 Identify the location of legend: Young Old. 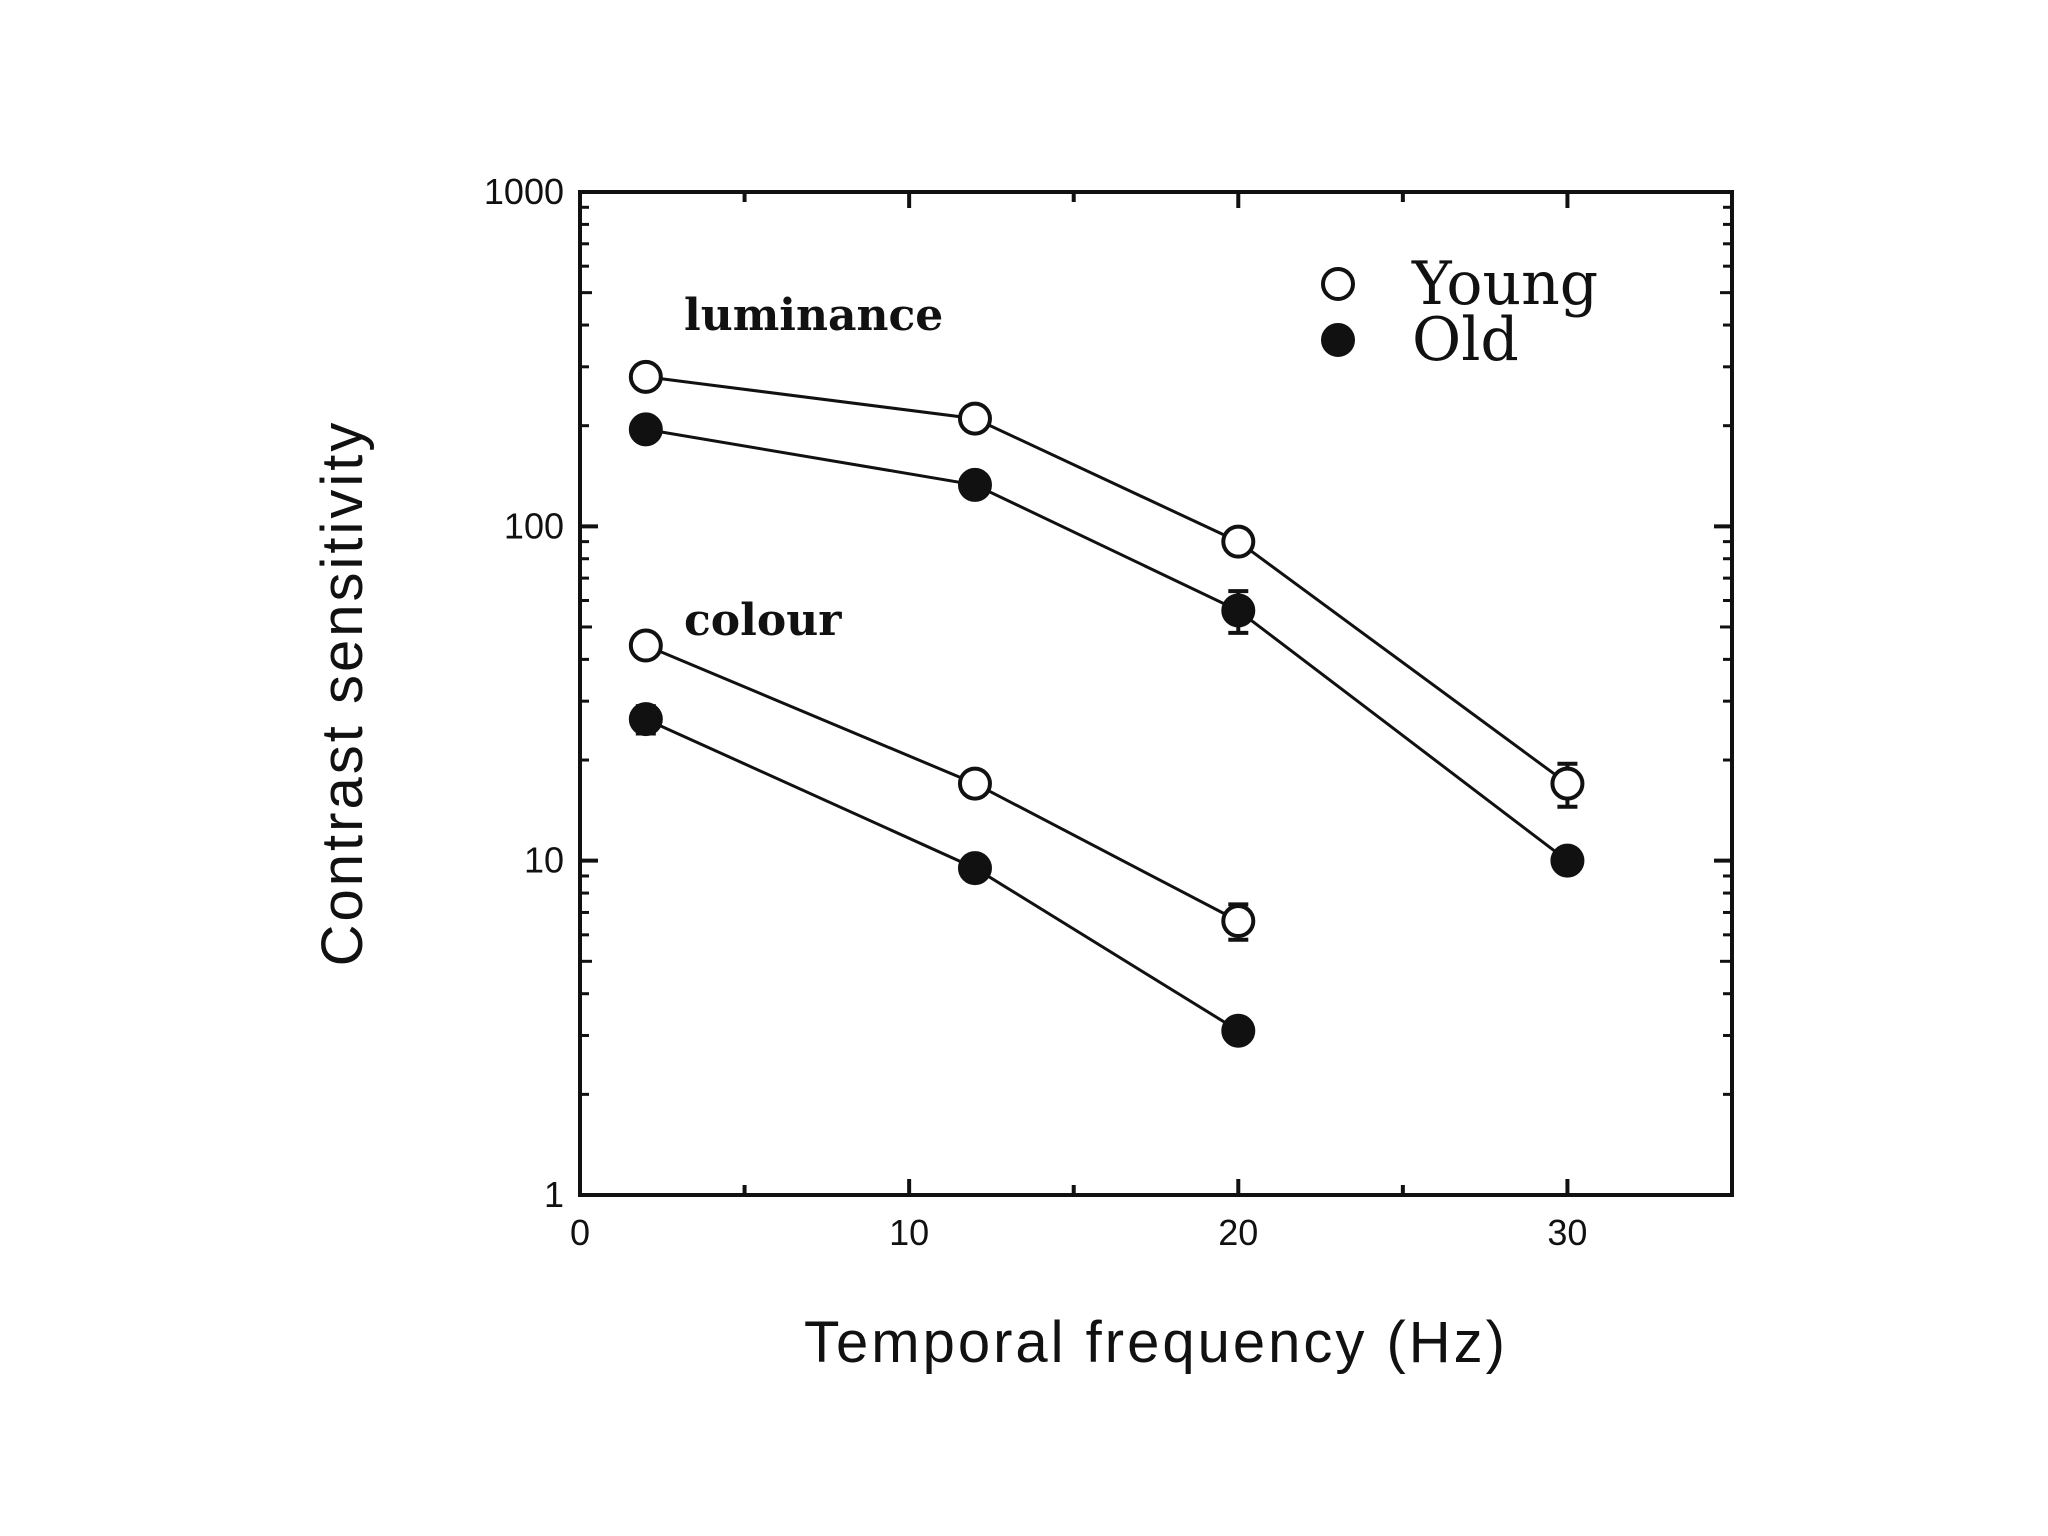
(1459, 312).